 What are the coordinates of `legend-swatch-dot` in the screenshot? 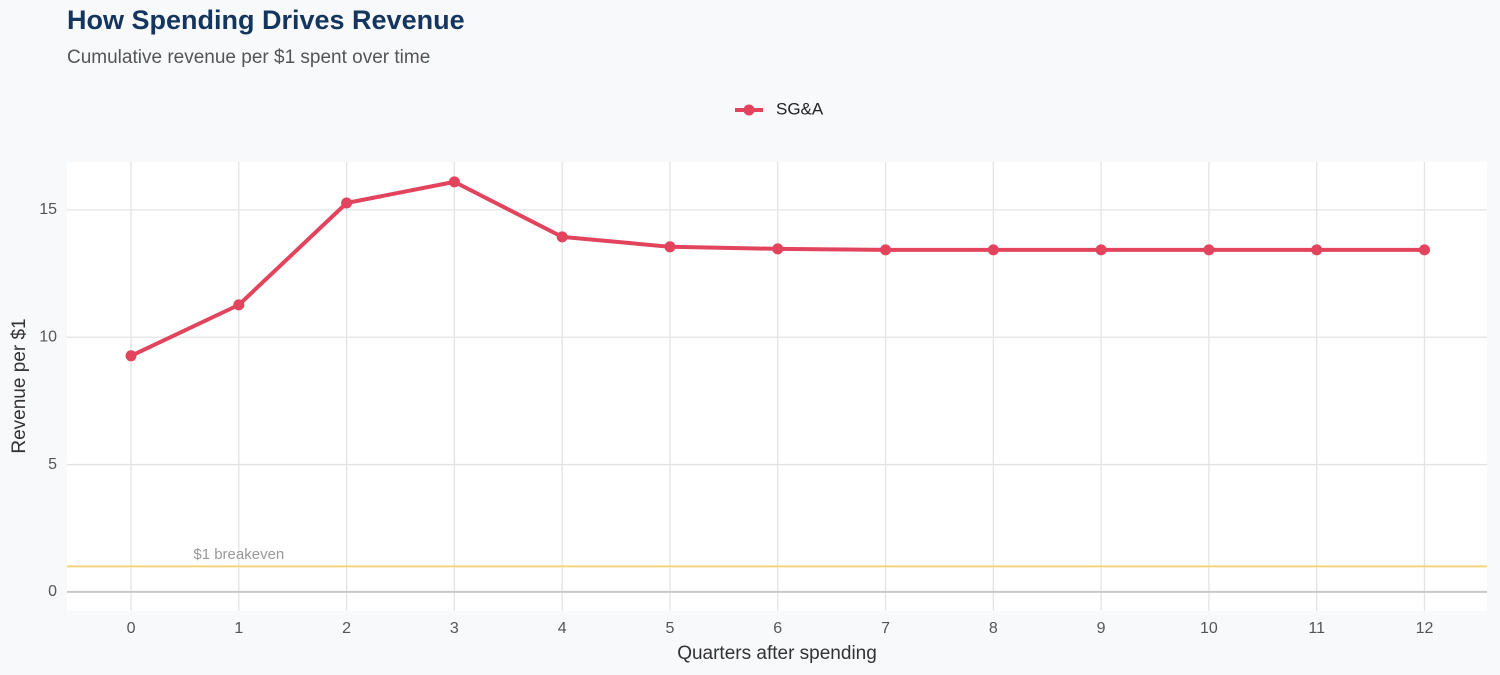 It's located at (749, 110).